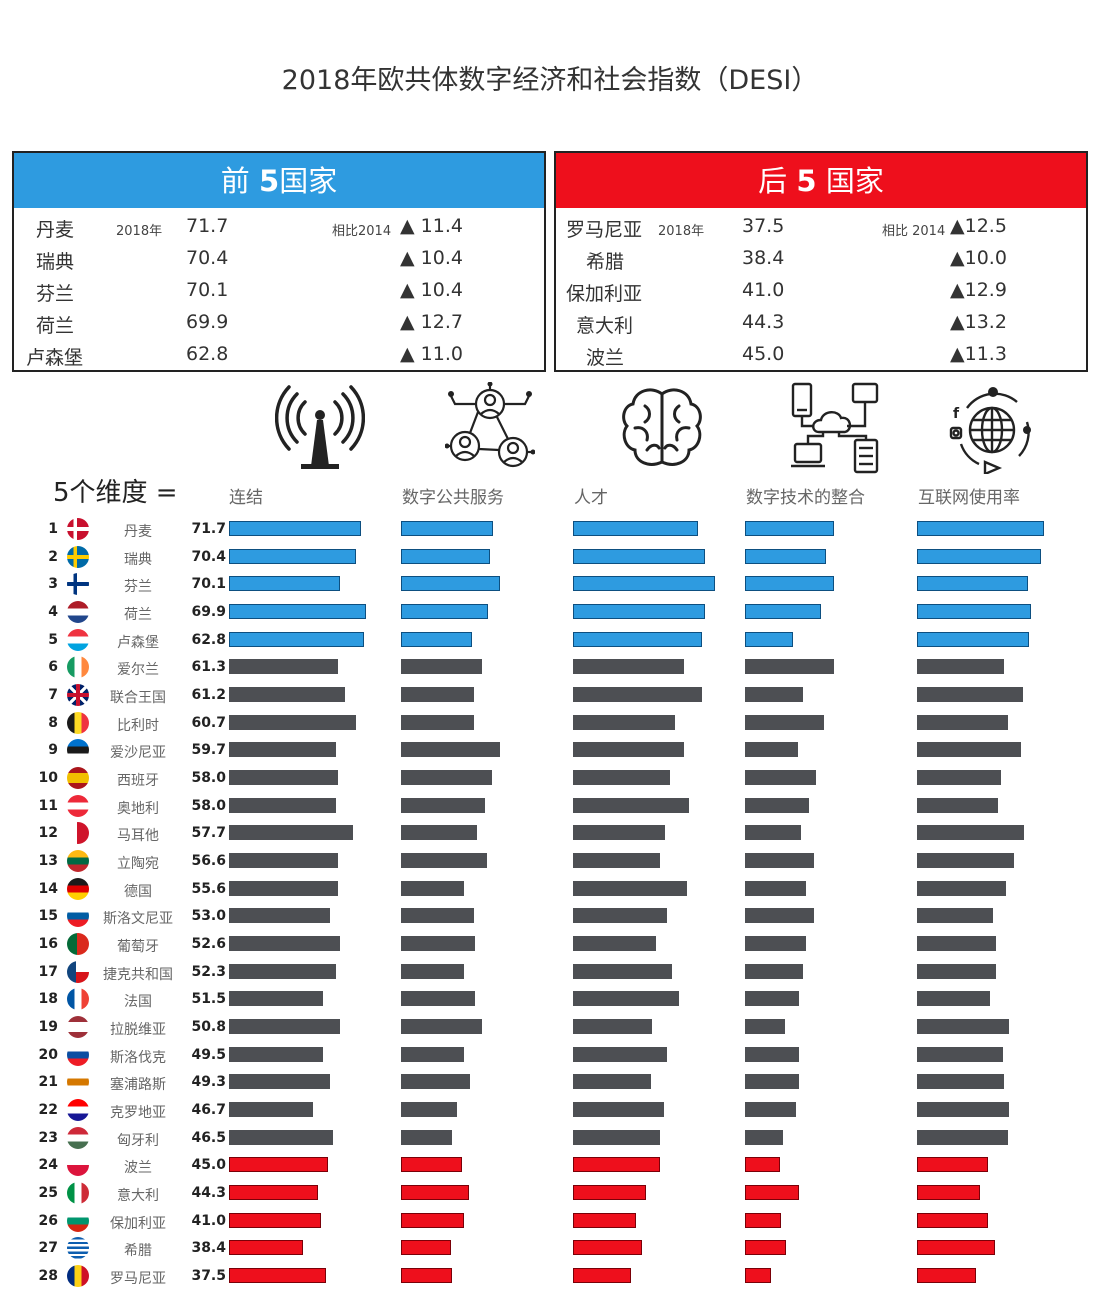 Image resolution: width=1100 pixels, height=1300 pixels. What do you see at coordinates (138, 697) in the screenshot?
I see `country-name: 联合王国` at bounding box center [138, 697].